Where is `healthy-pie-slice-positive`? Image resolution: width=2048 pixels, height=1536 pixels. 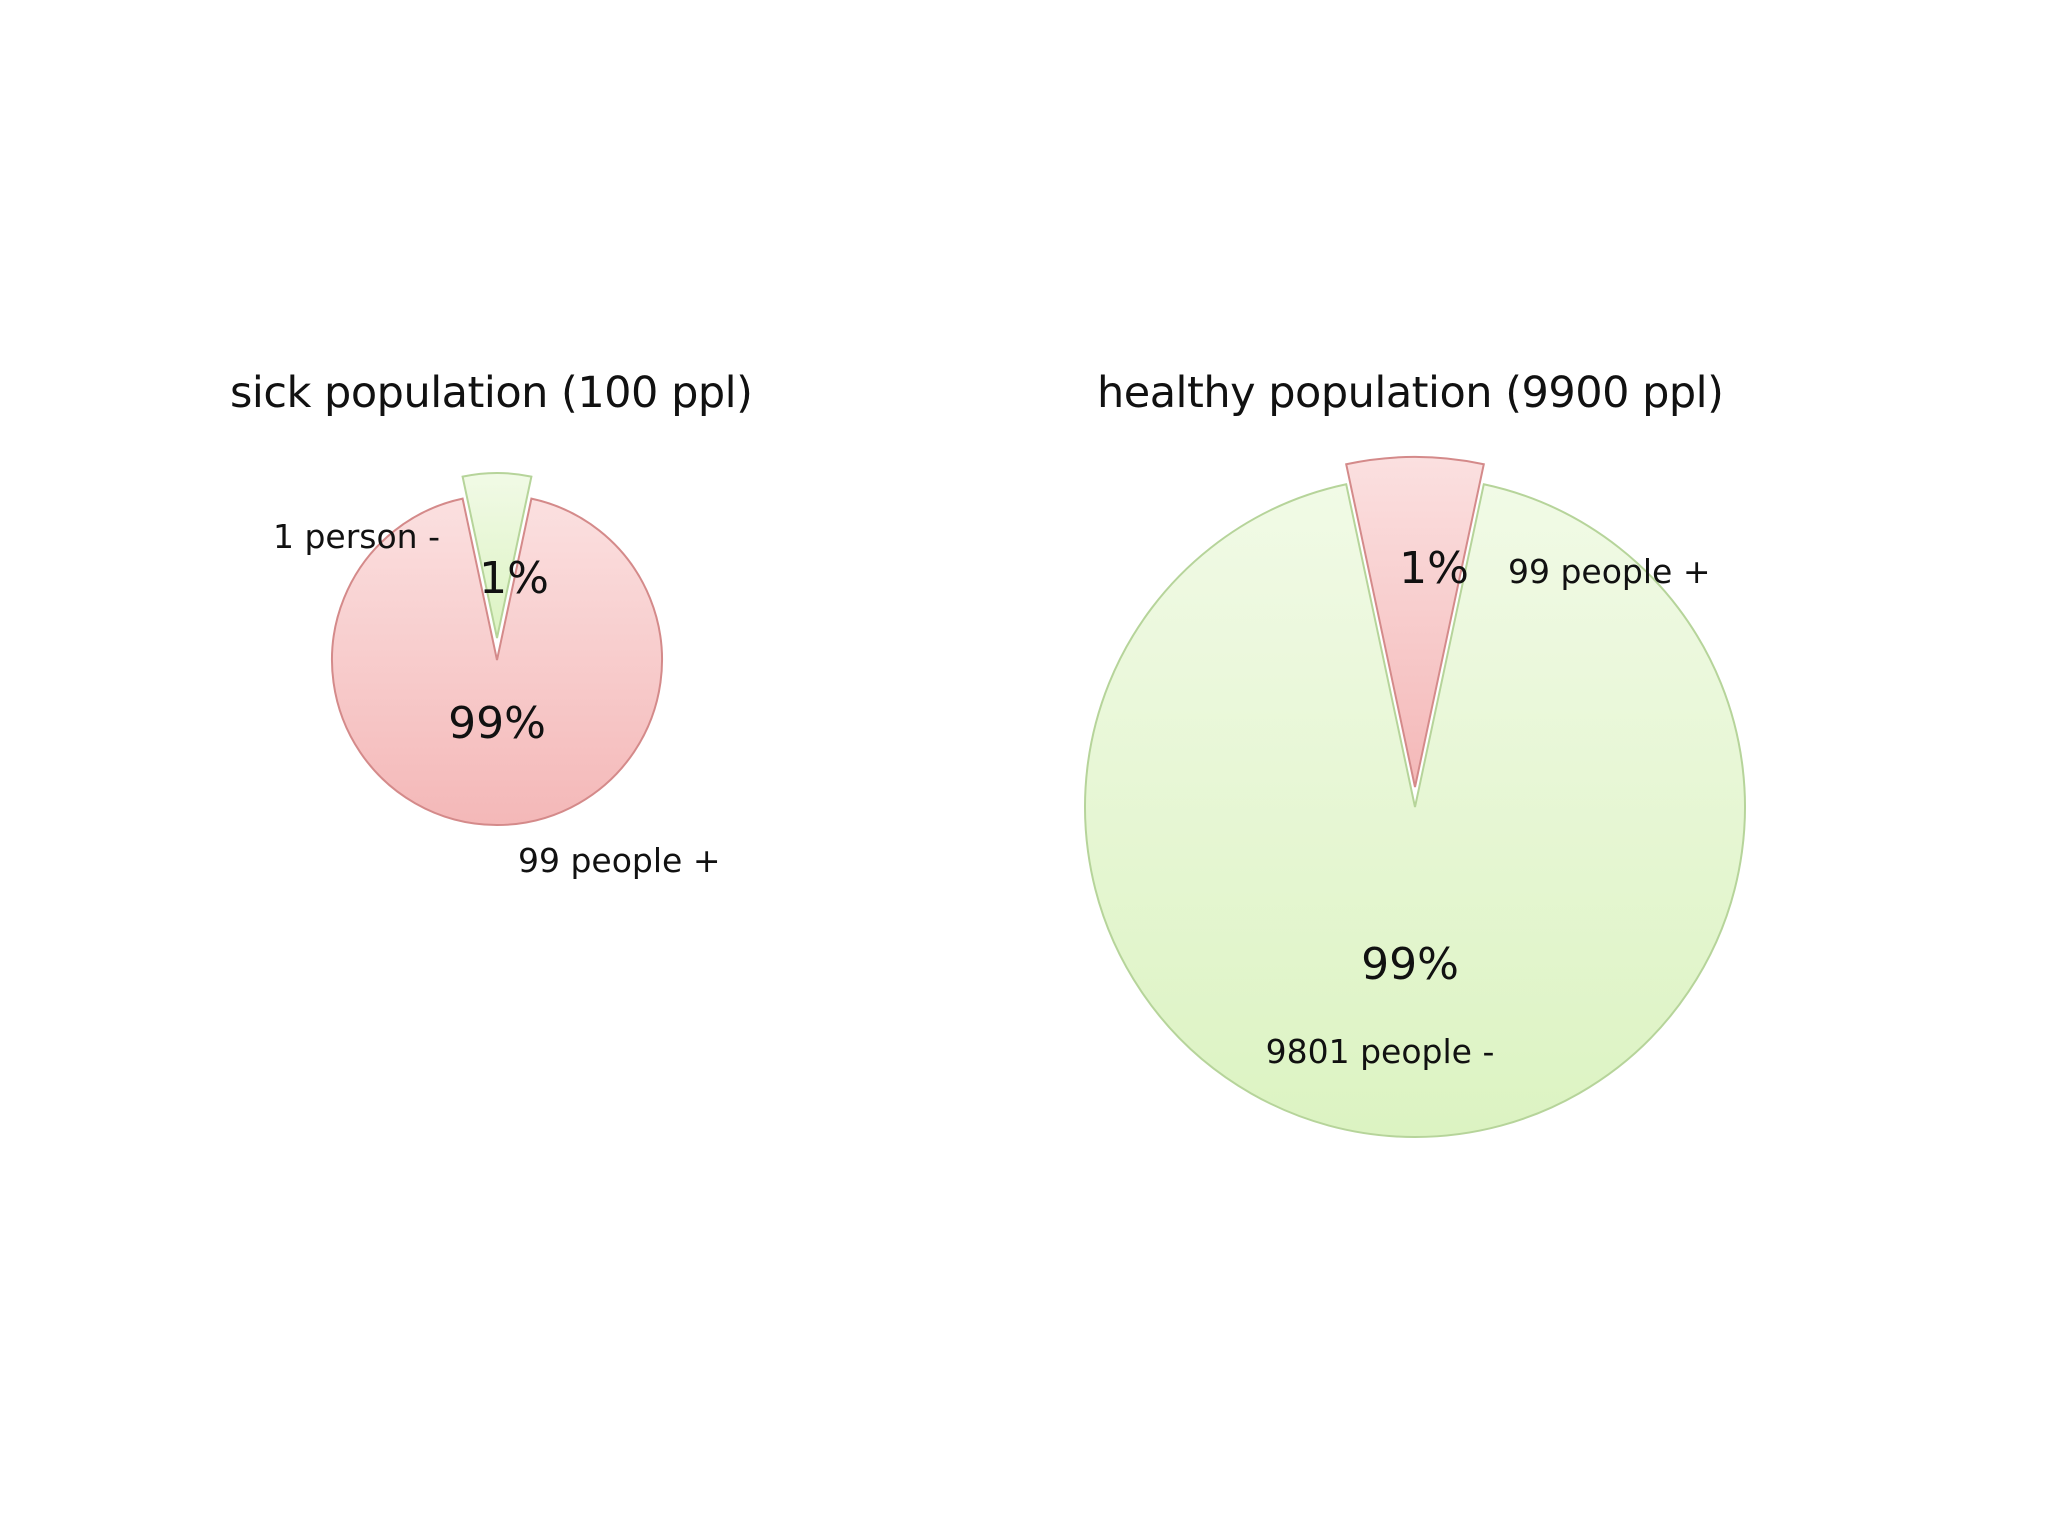 healthy-pie-slice-positive is located at coordinates (1415, 622).